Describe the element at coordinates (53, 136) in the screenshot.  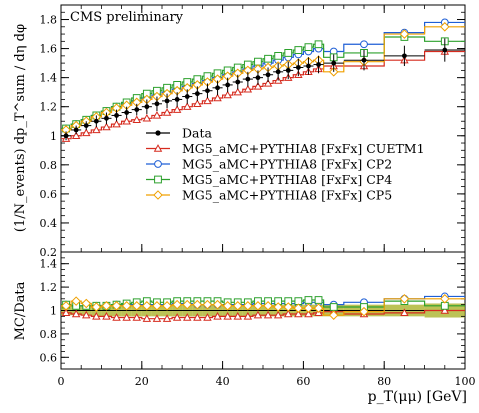
I see `main-y-tick-label: 1` at that location.